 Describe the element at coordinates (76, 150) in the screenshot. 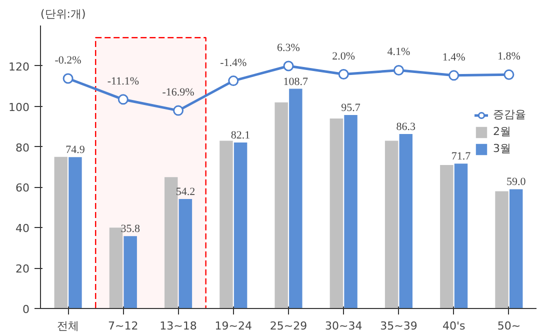

I see `data-label: 74.9` at that location.